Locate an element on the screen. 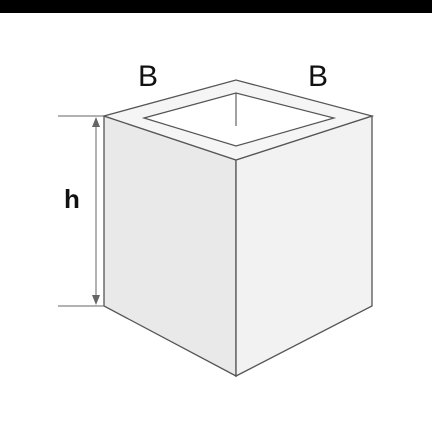 This screenshot has width=432, height=432. height-arrow-top is located at coordinates (96, 122).